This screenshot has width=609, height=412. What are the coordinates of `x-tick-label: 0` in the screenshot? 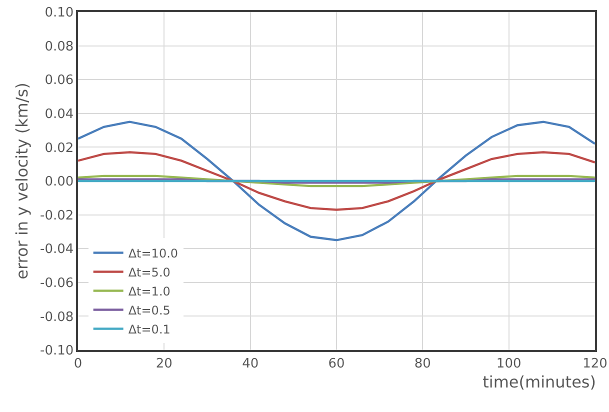 It's located at (78, 364).